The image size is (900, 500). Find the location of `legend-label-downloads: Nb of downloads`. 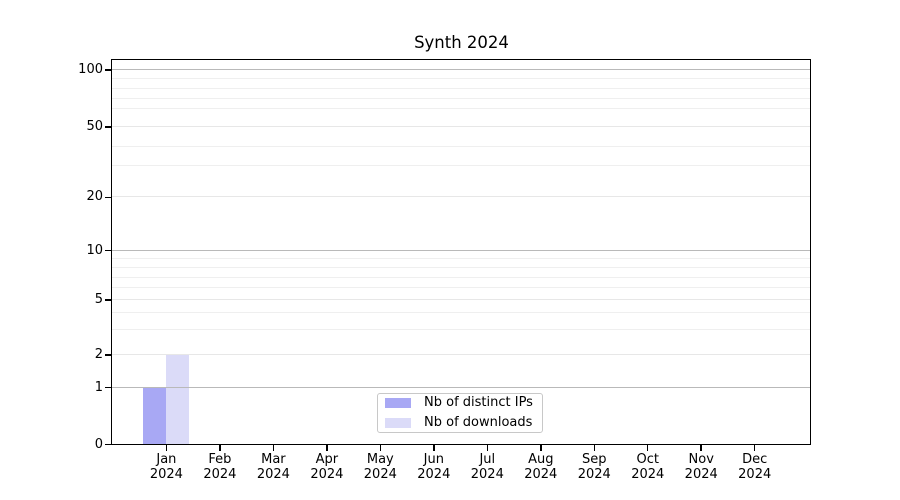

legend-label-downloads: Nb of downloads is located at coordinates (478, 422).